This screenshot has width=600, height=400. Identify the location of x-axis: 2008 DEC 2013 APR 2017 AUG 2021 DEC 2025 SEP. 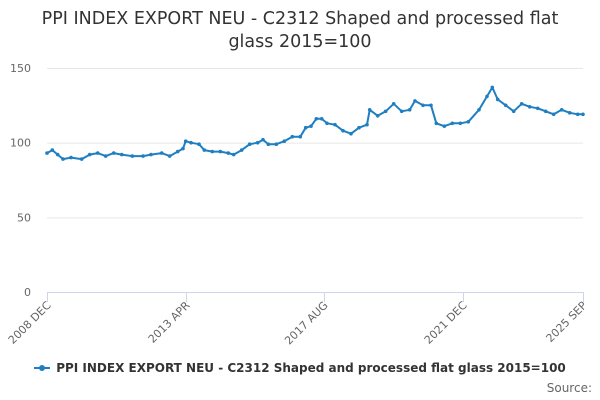
(298, 319).